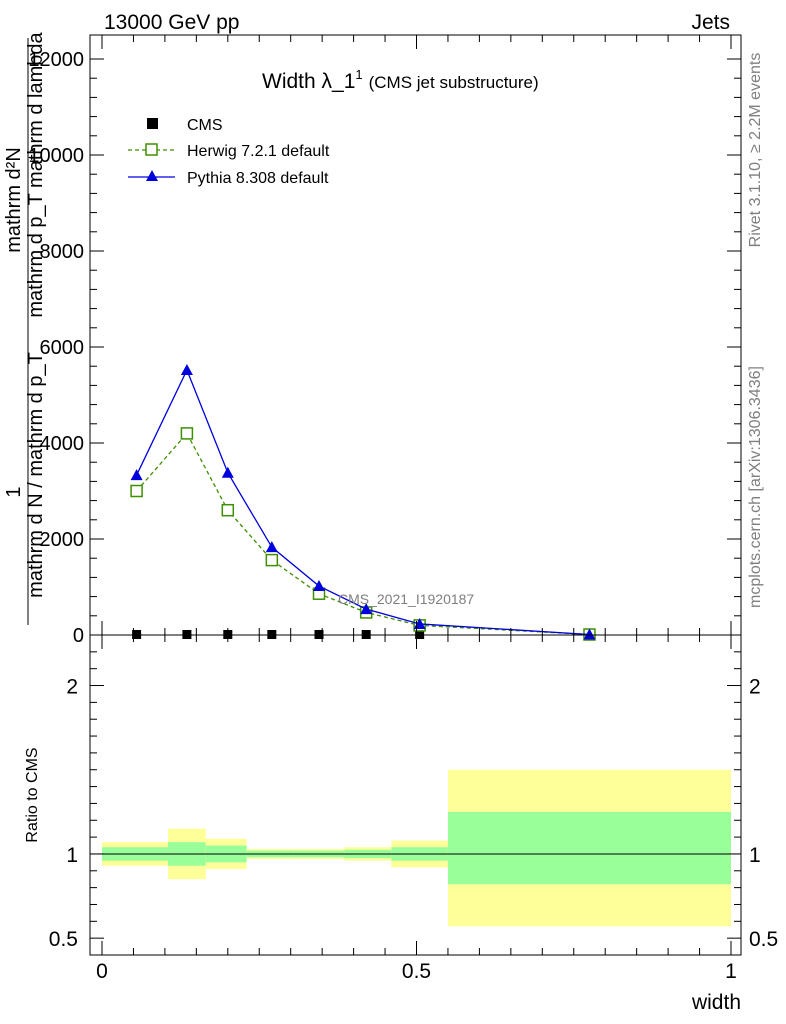 Image resolution: width=786 pixels, height=1024 pixels. I want to click on analysis-watermark: CMS_2021_I1920187, so click(406, 599).